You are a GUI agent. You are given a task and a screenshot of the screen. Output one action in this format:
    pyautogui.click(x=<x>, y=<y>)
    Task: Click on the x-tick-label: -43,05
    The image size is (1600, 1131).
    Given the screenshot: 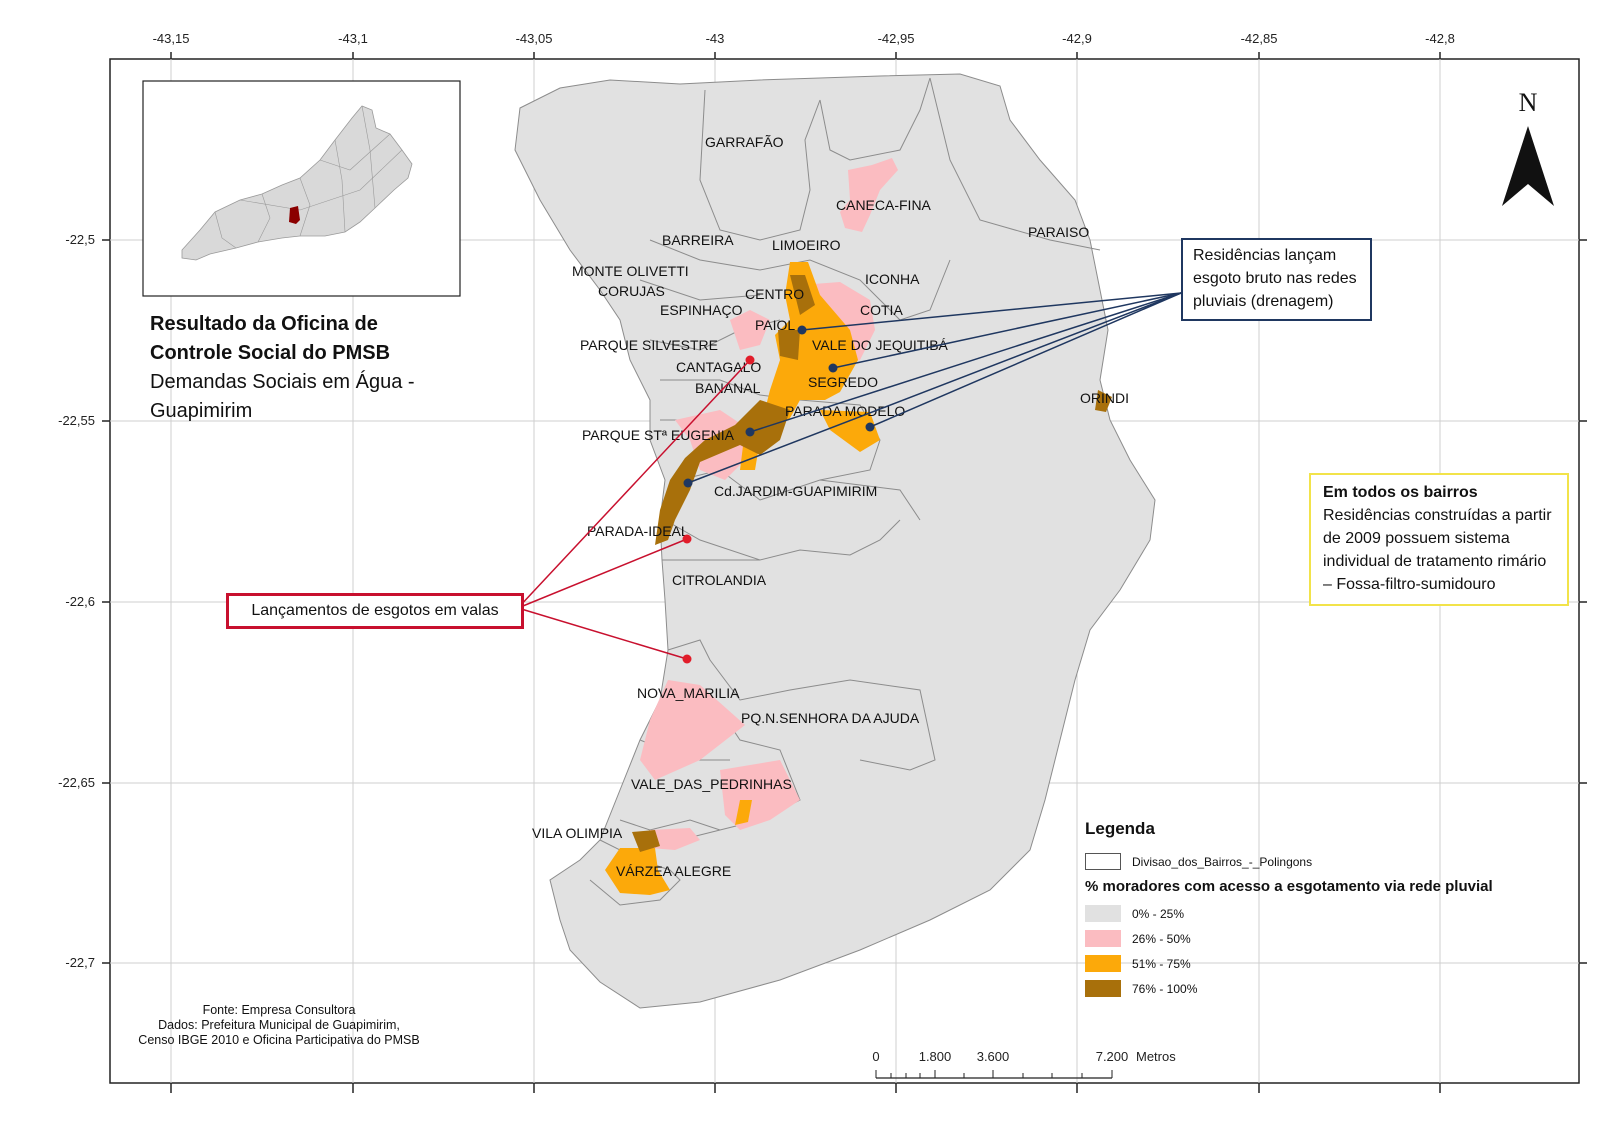 What is the action you would take?
    pyautogui.click(x=534, y=38)
    